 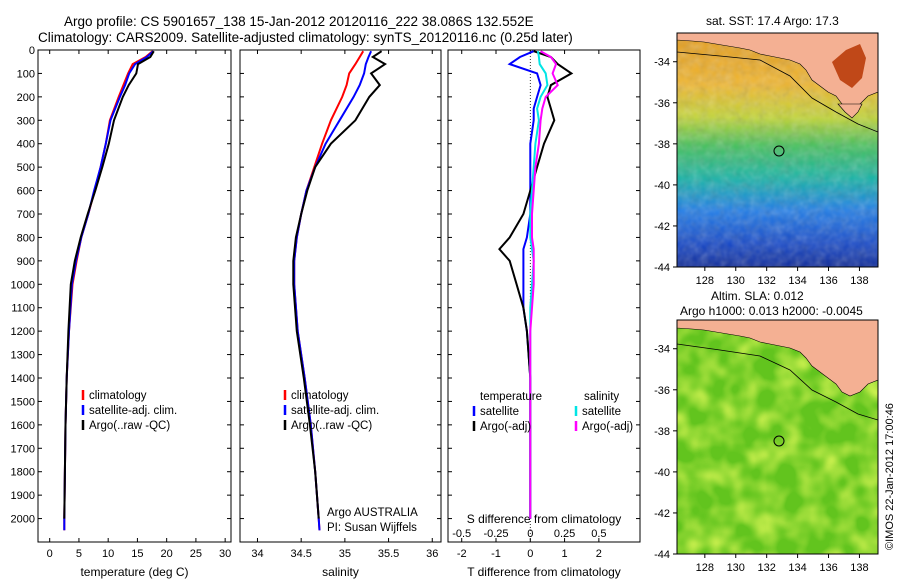 What do you see at coordinates (26, 74) in the screenshot?
I see `depth-tick-label: 100` at bounding box center [26, 74].